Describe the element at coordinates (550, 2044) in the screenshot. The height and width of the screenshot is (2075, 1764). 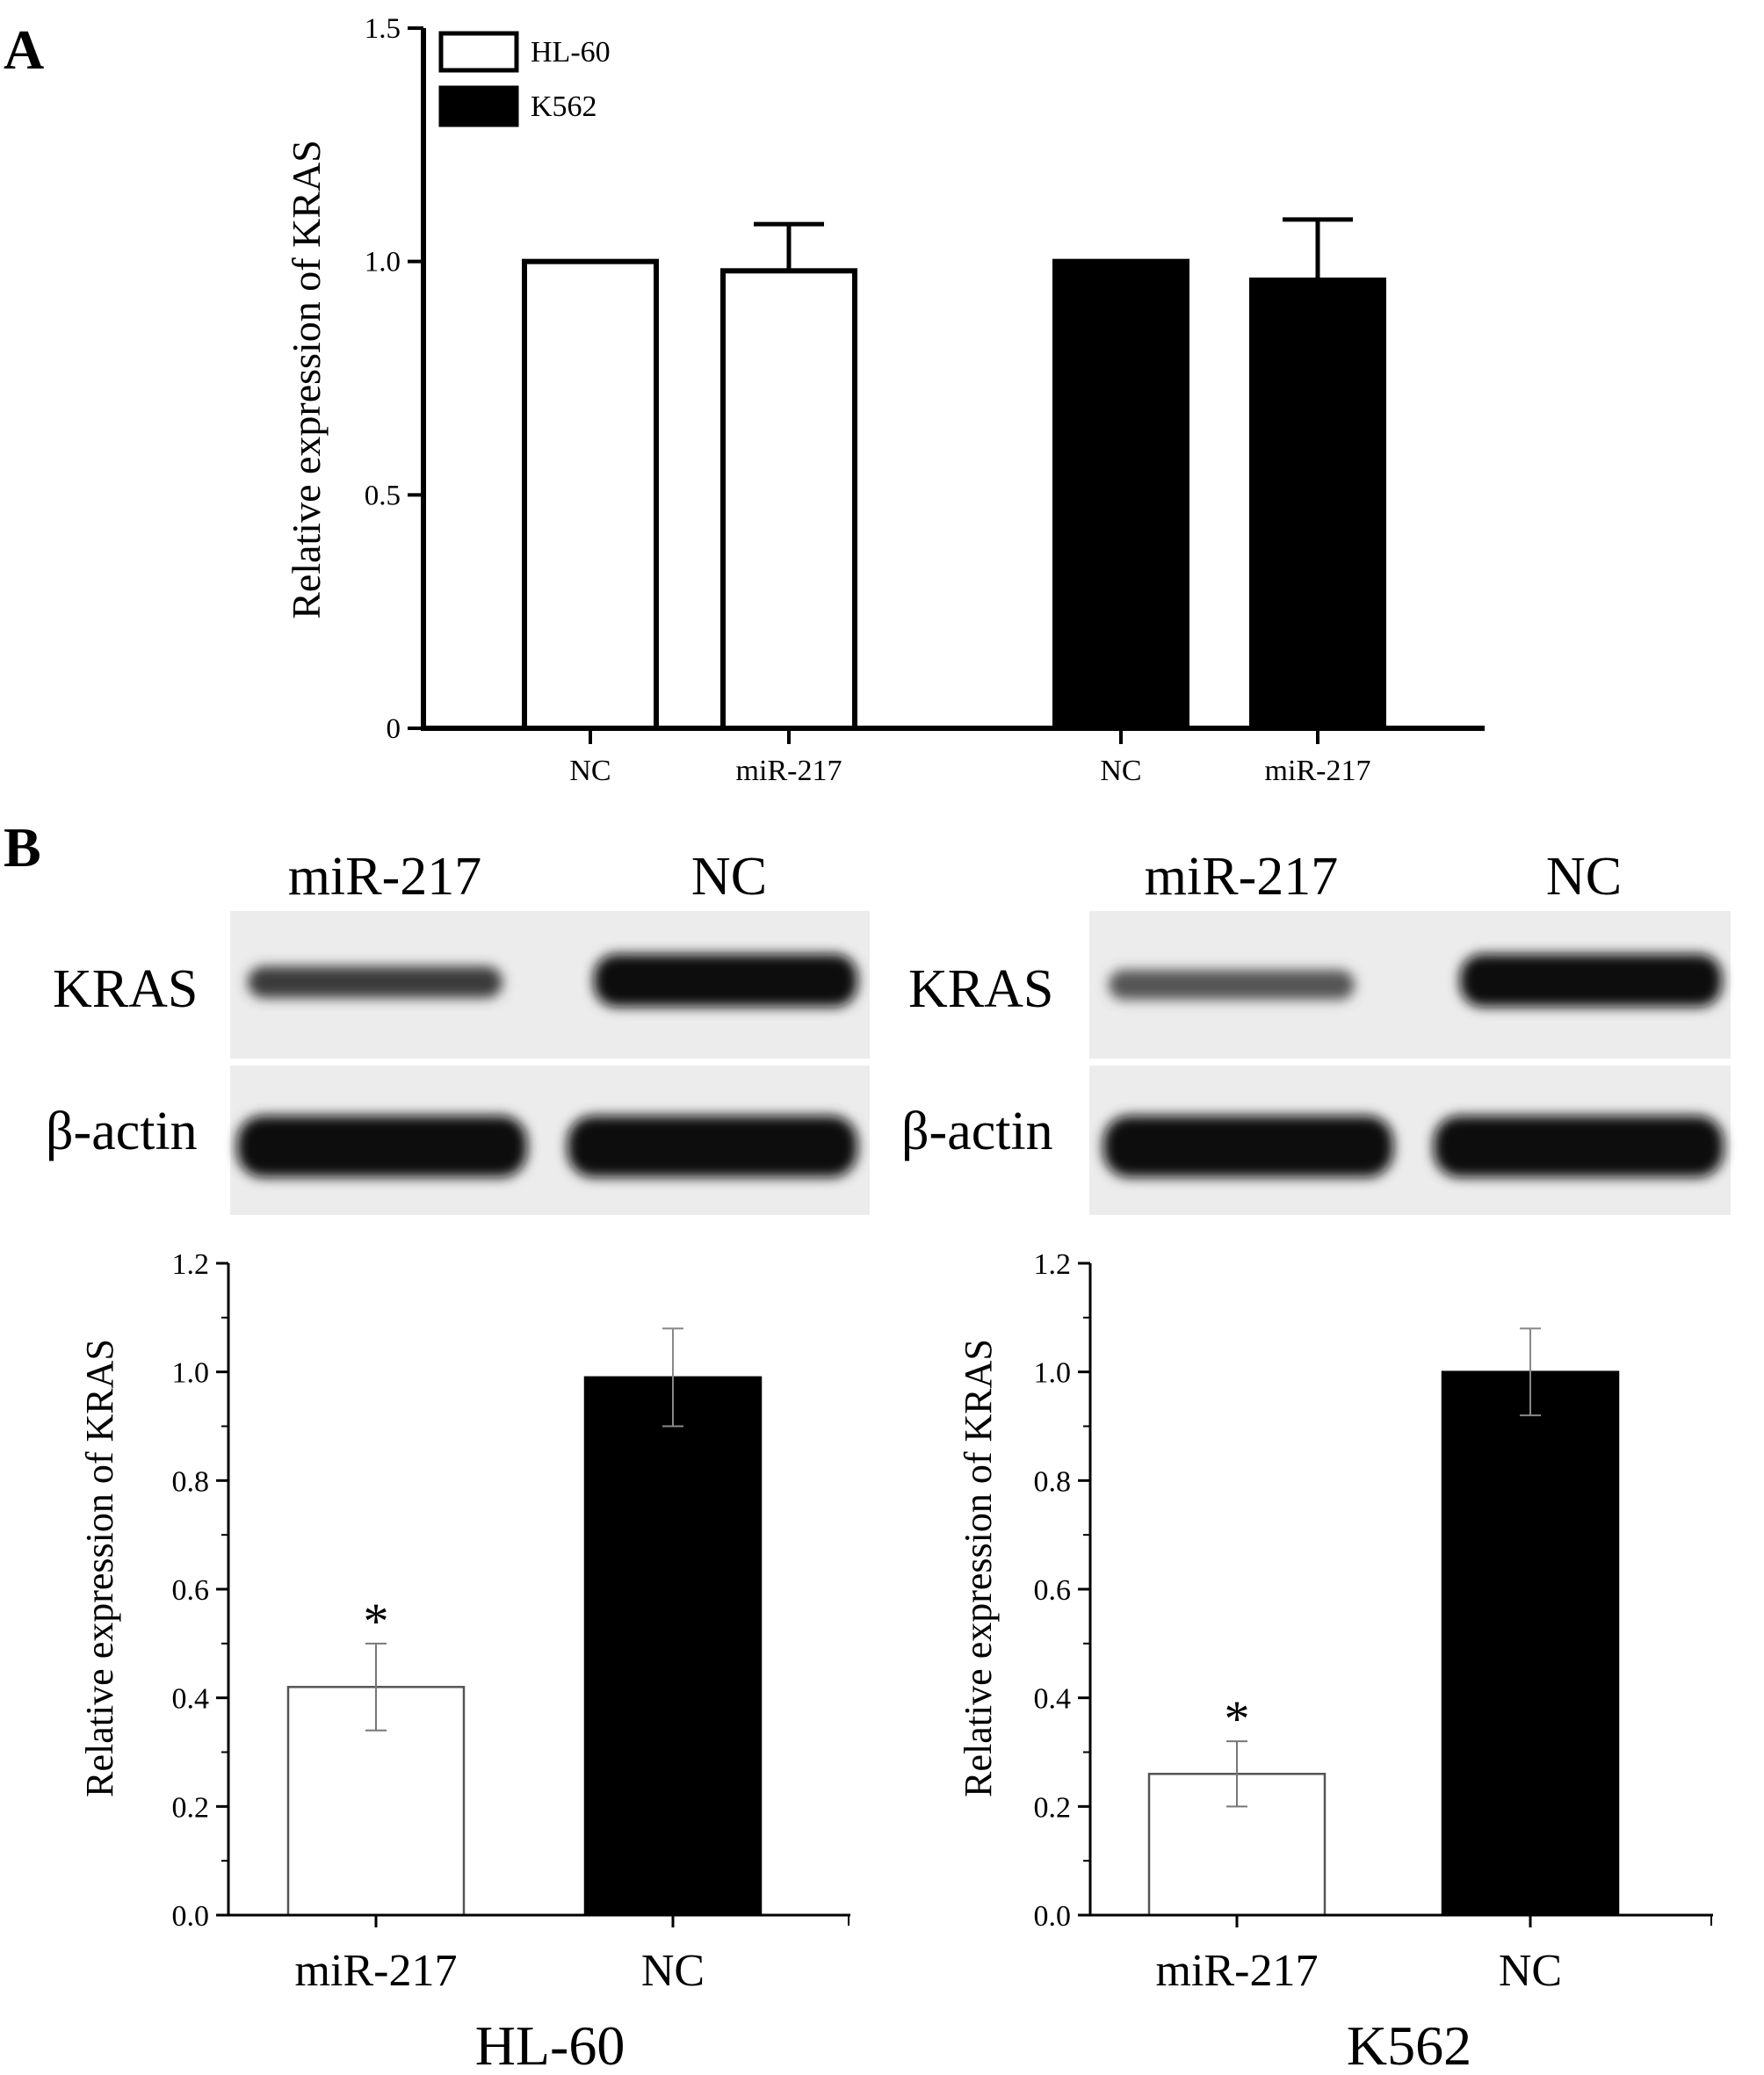
I see `chart-b-hl60-xlabel: HL-60` at that location.